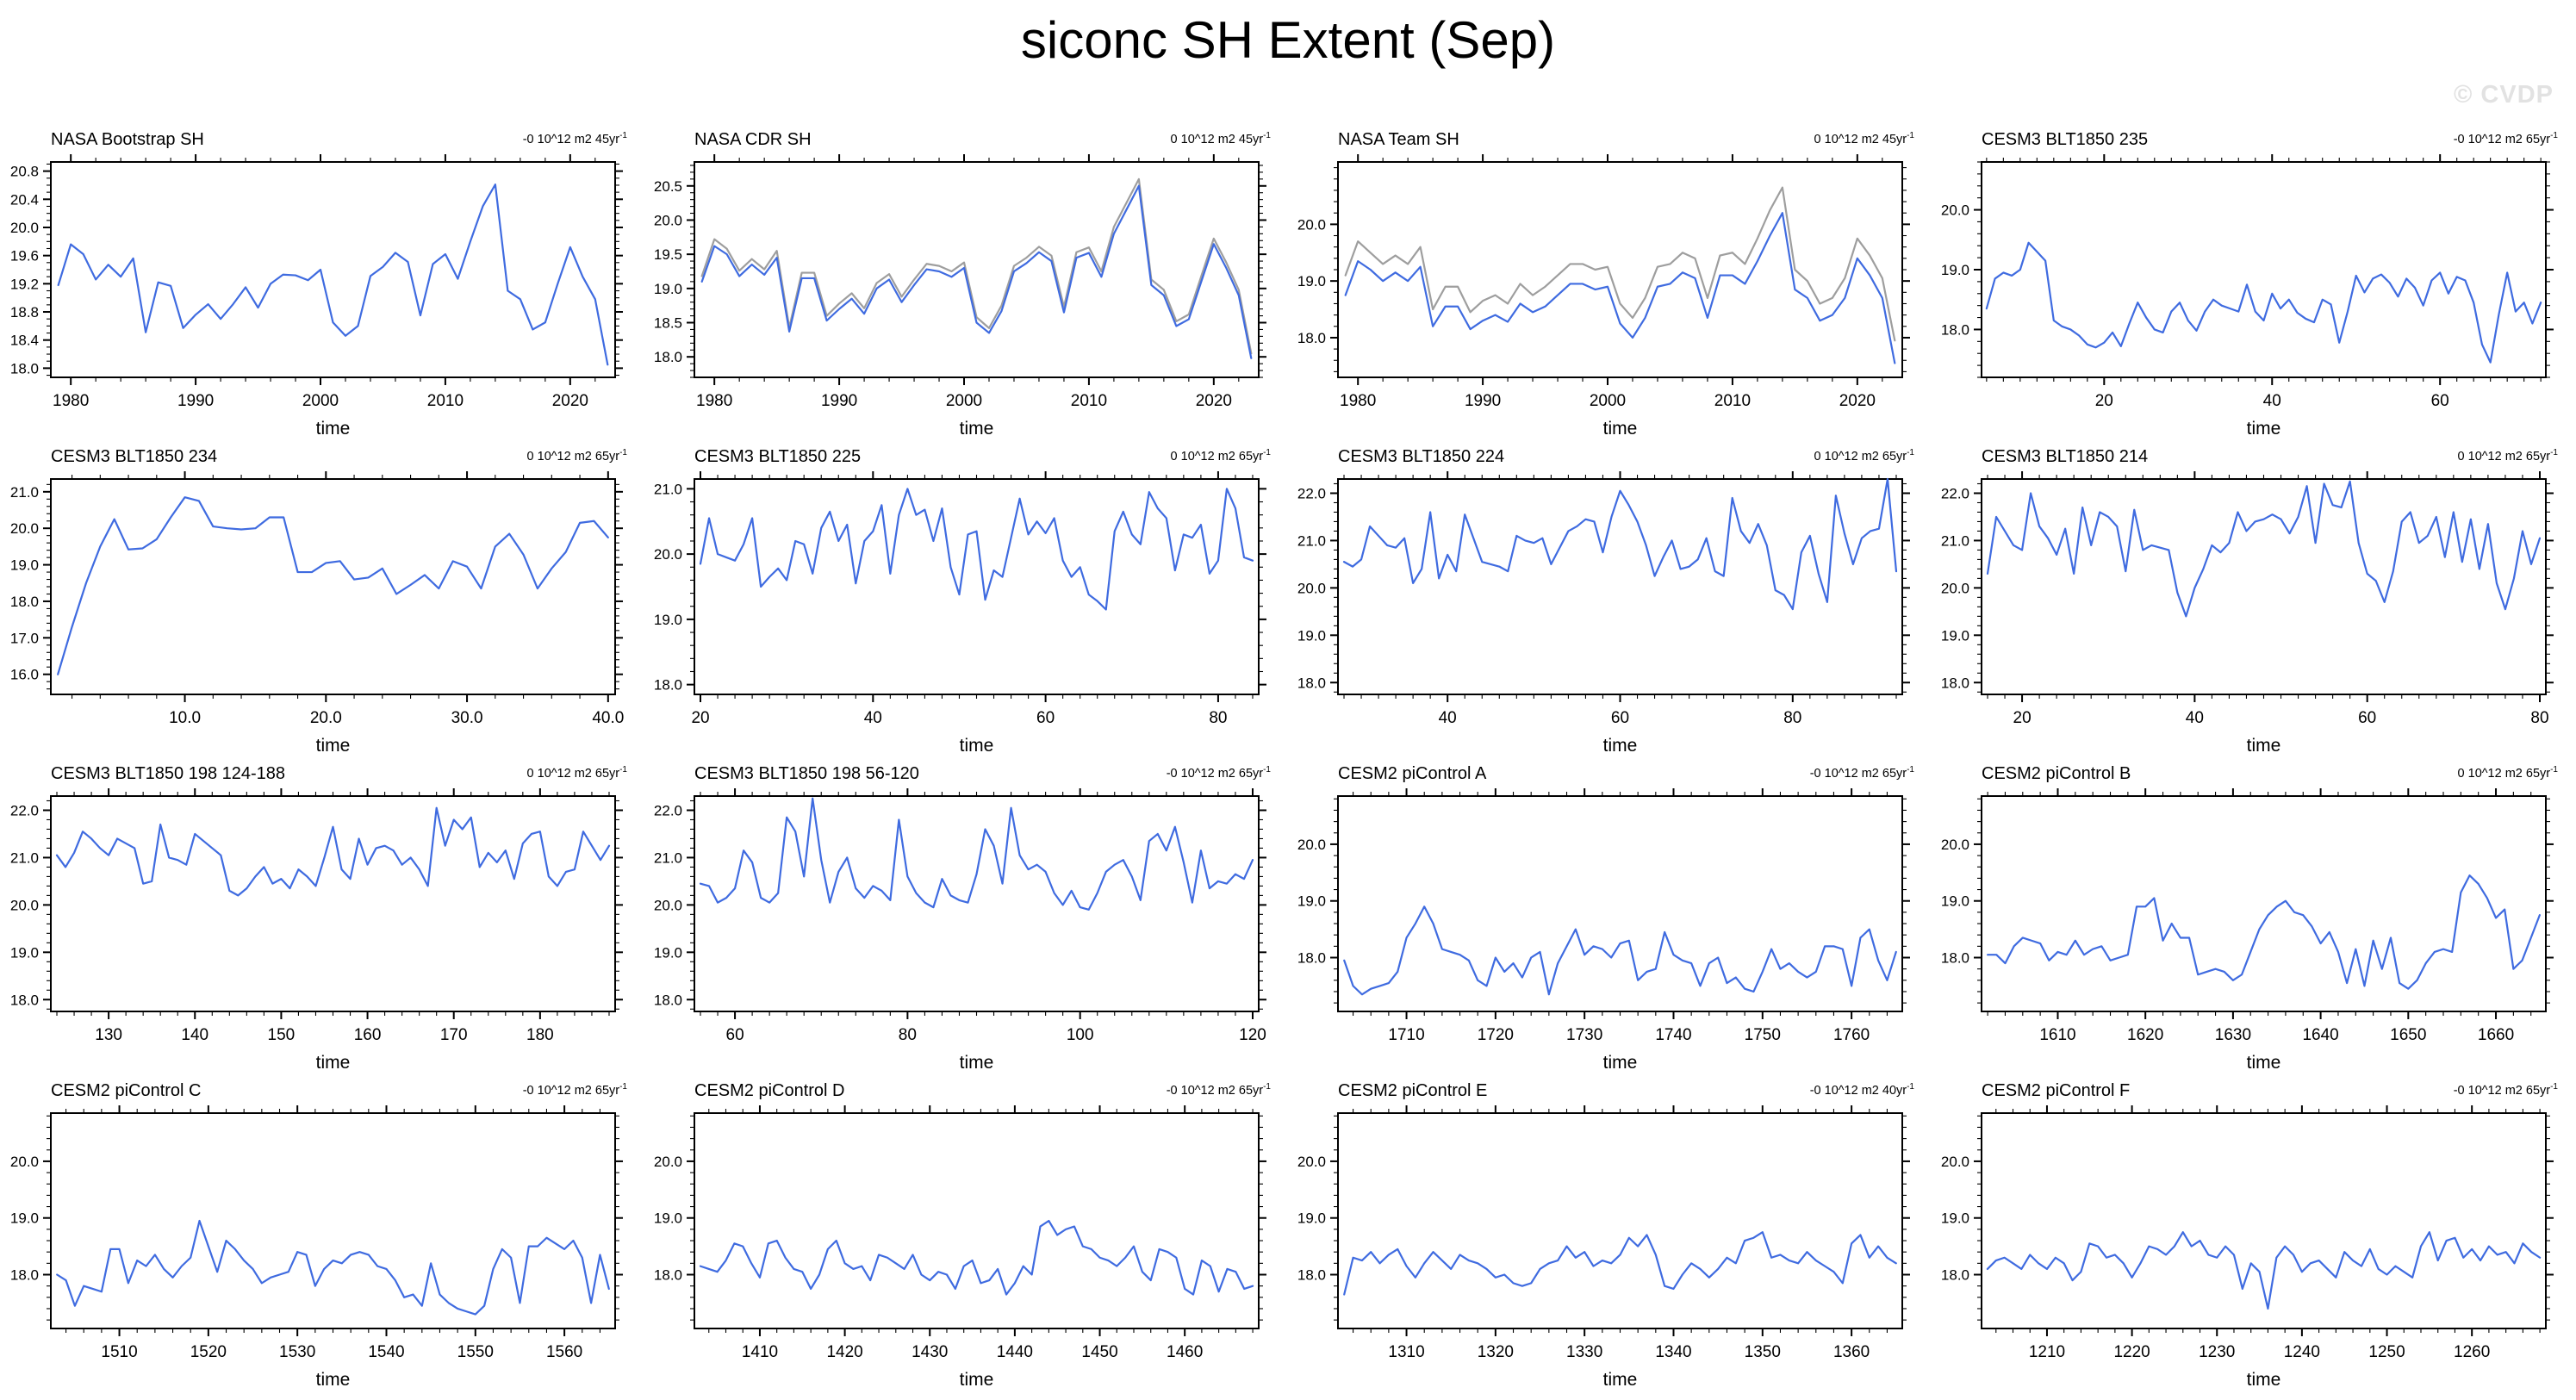 The width and height of the screenshot is (2576, 1400). Describe the element at coordinates (1399, 139) in the screenshot. I see `panel-title: NASA Team SH` at that location.